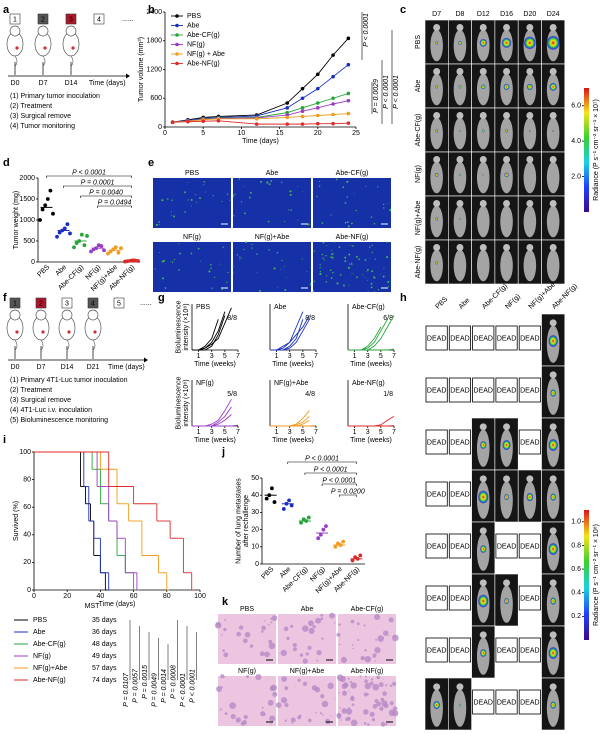 The height and width of the screenshot is (734, 600). Describe the element at coordinates (246, 521) in the screenshot. I see `y-axis-label: after rechallenge` at that location.